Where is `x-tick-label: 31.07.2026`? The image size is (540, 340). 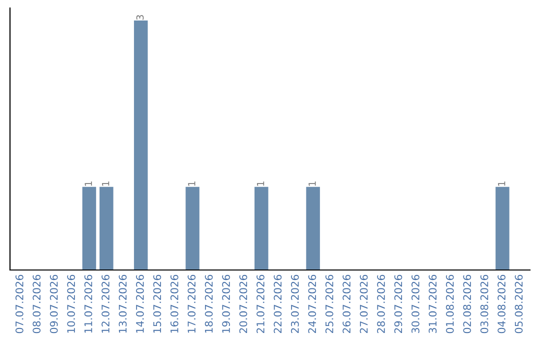 x-tick-label: 31.07.2026 is located at coordinates (432, 304).